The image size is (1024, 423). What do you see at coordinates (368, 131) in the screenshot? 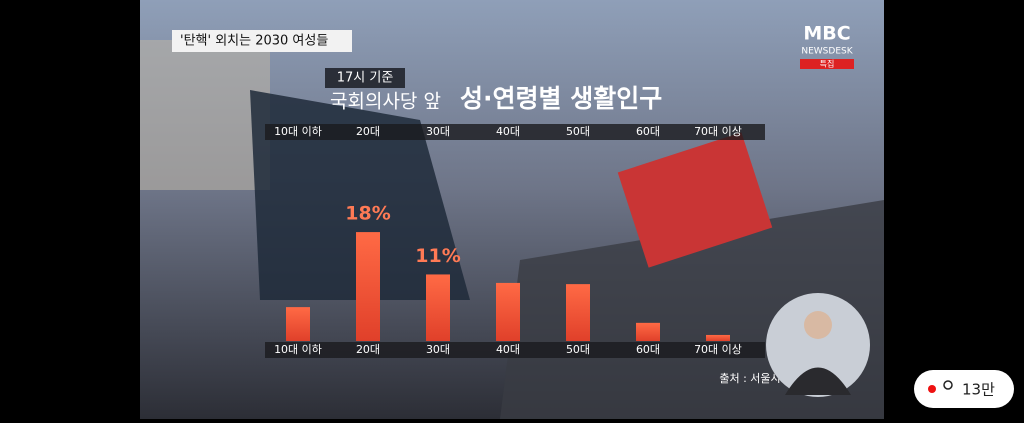
I see `category-label-top: 20대` at bounding box center [368, 131].